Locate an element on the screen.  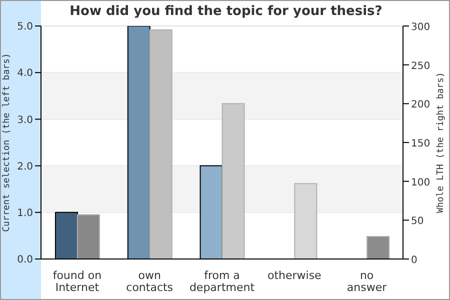
y-tick-label: 3.0 is located at coordinates (25, 120).